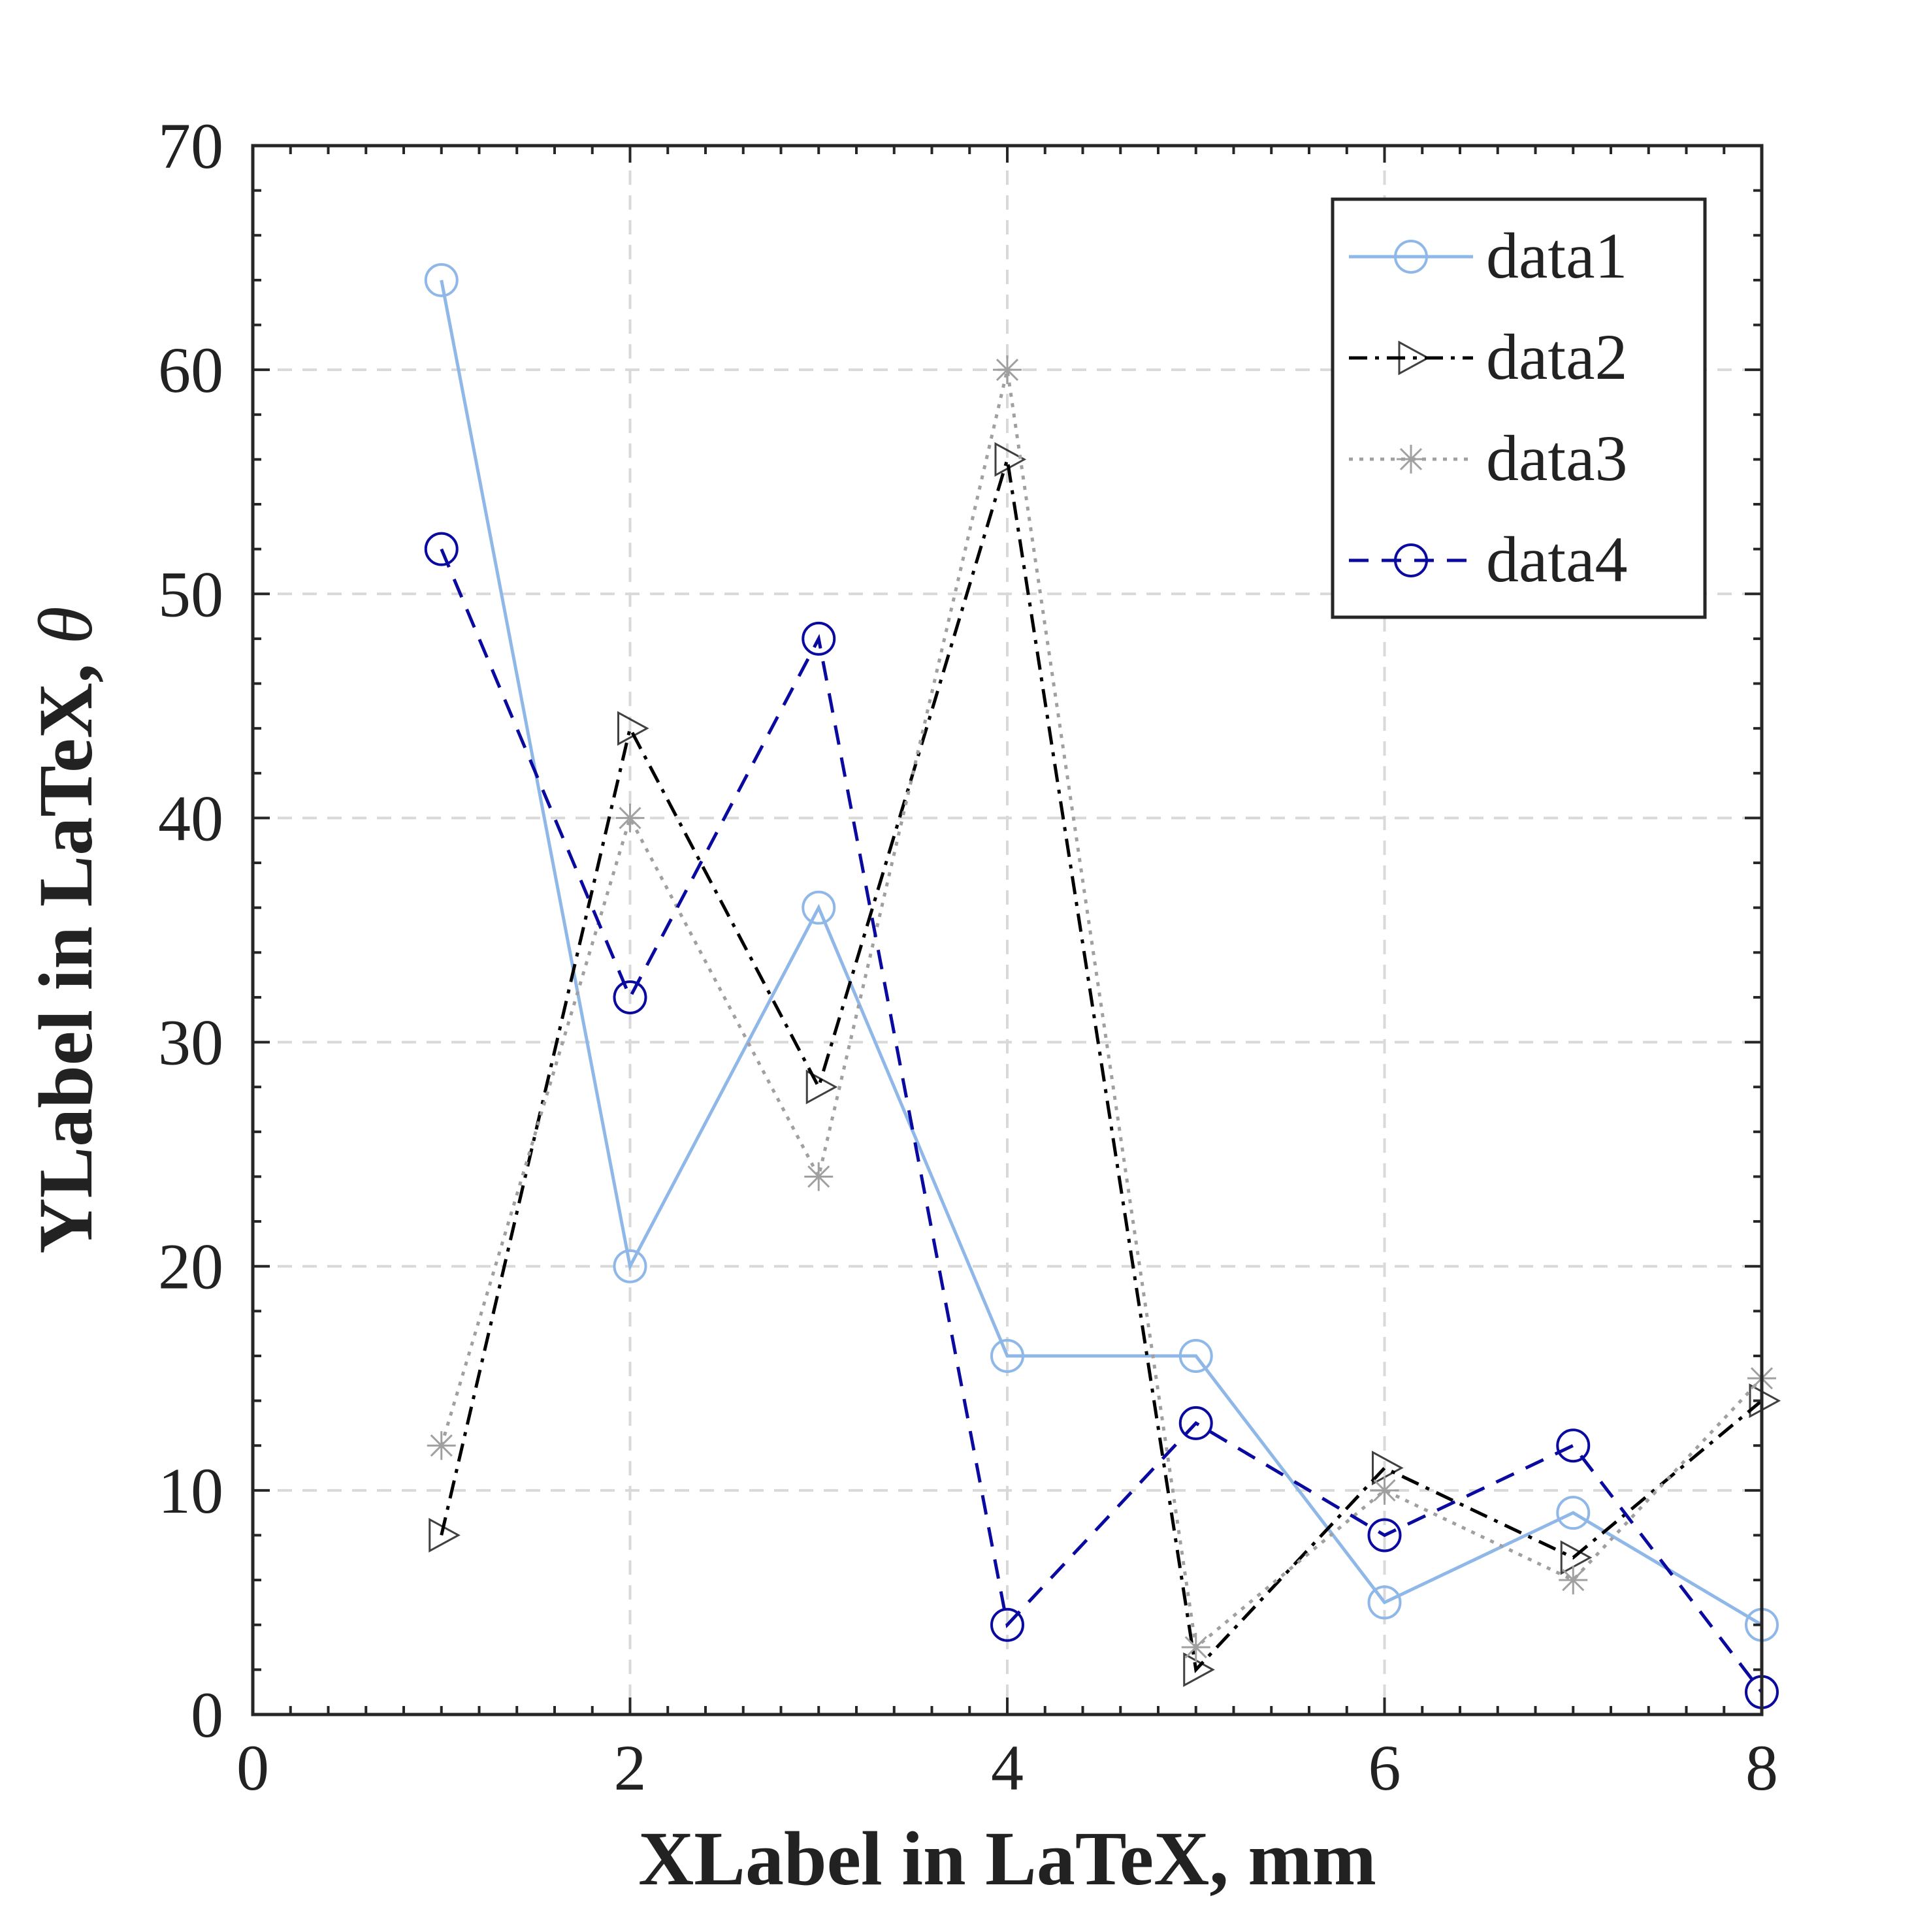  I want to click on legend-item-data3: data3, so click(1488, 458).